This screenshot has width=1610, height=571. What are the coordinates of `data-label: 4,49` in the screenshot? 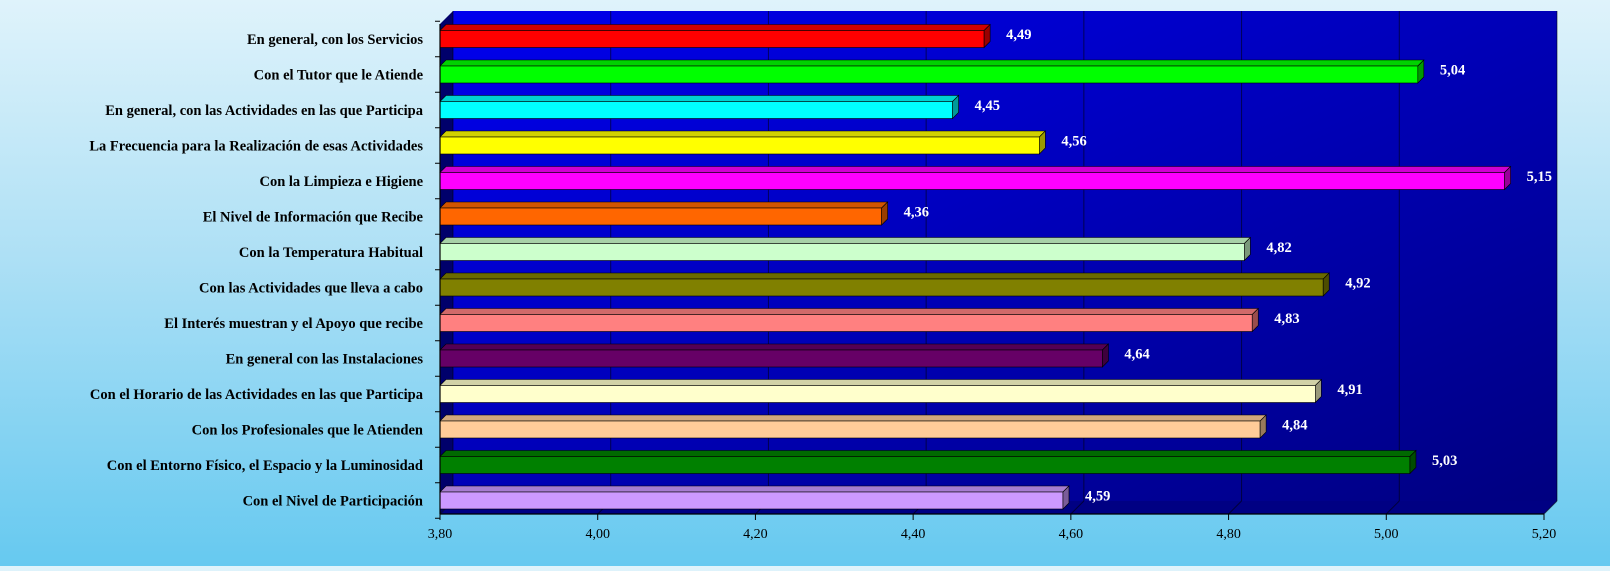 It's located at (1018, 35).